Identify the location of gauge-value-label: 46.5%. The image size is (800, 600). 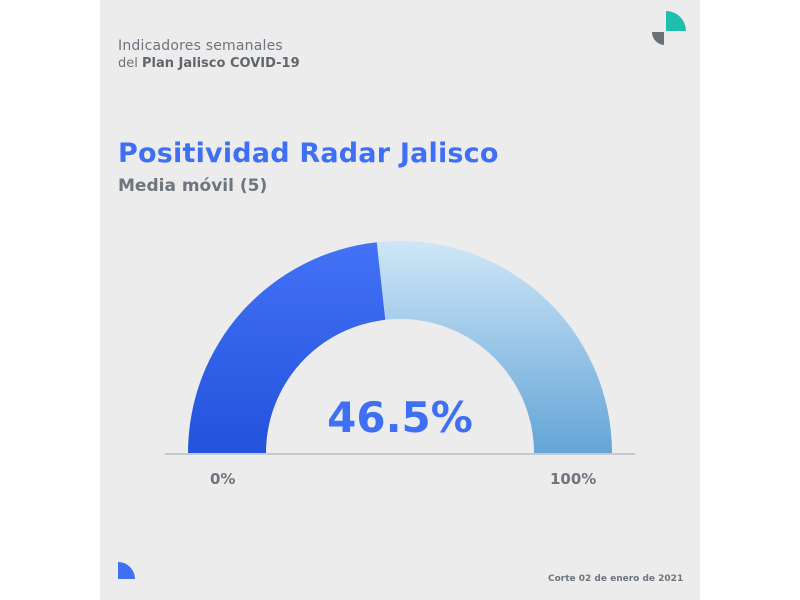
(400, 417).